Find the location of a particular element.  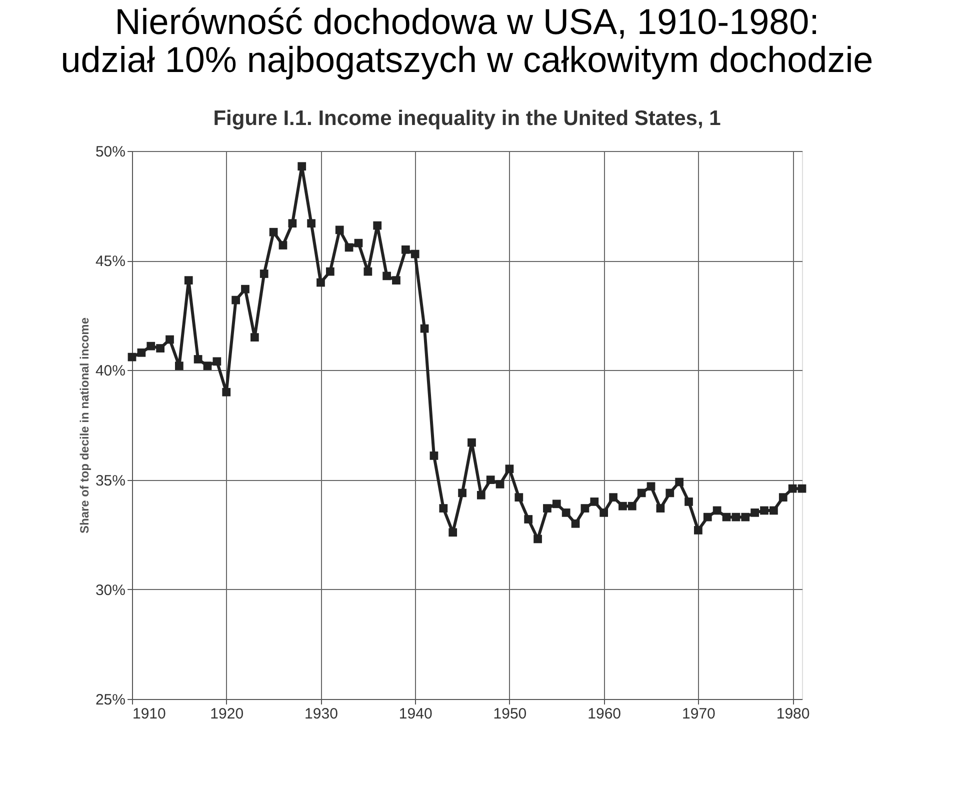

chart-subtitle: Figure I.1. Income inequality in the United States, 1 is located at coordinates (467, 118).